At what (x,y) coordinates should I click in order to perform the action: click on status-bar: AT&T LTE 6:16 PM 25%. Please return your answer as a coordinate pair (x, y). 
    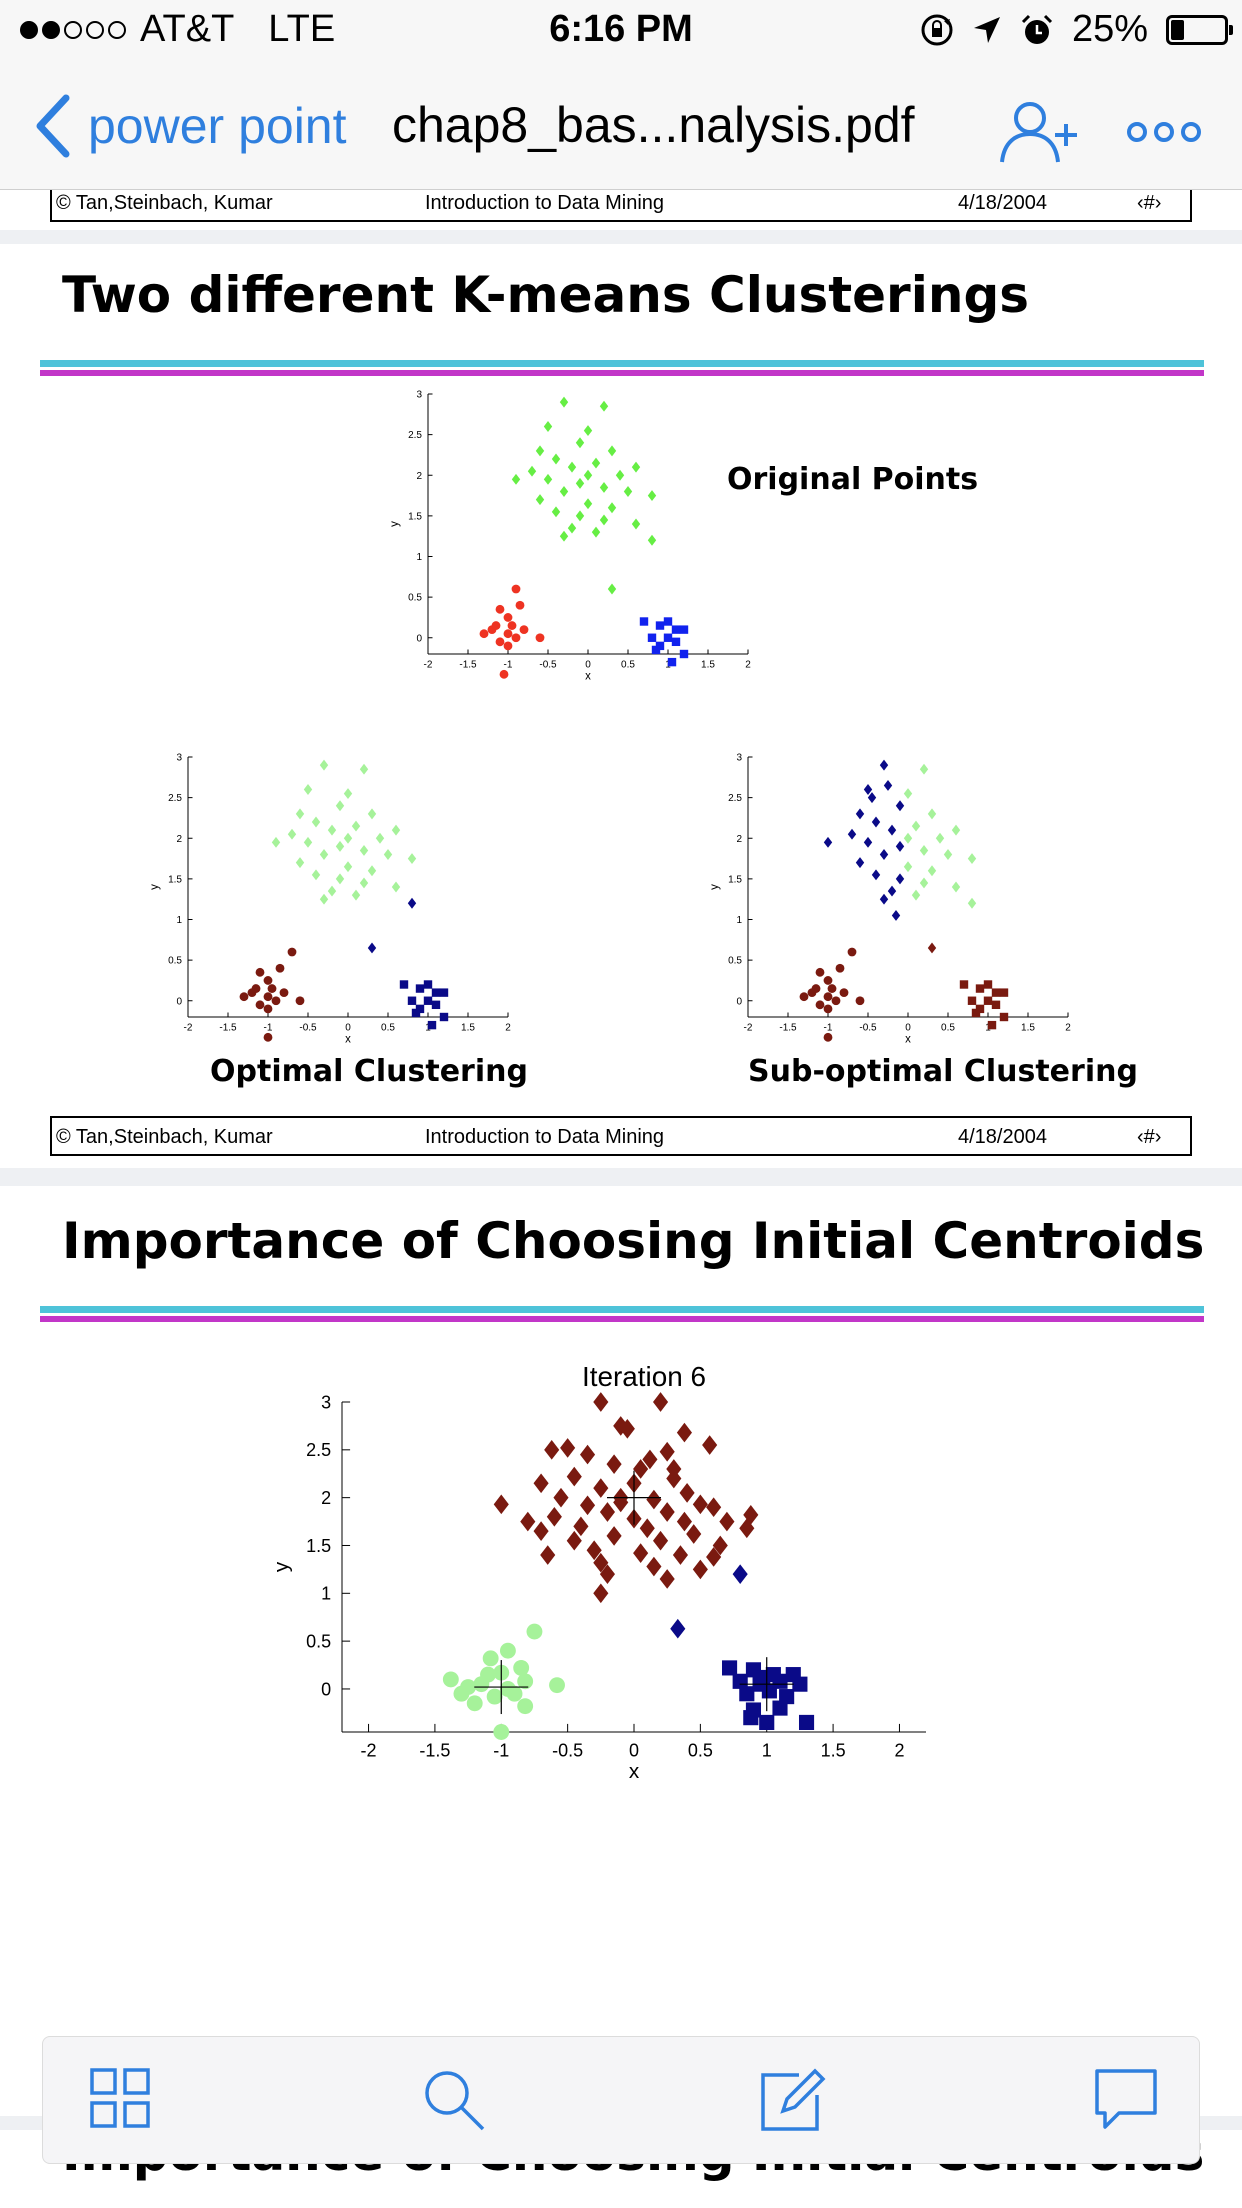
    Looking at the image, I should click on (621, 31).